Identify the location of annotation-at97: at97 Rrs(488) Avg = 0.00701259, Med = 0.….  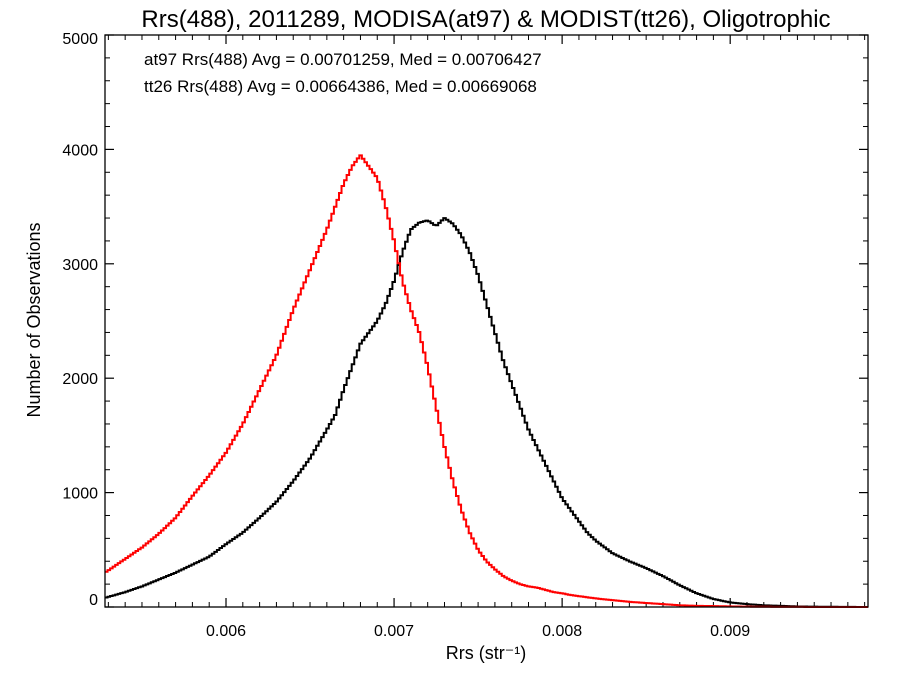
(343, 59).